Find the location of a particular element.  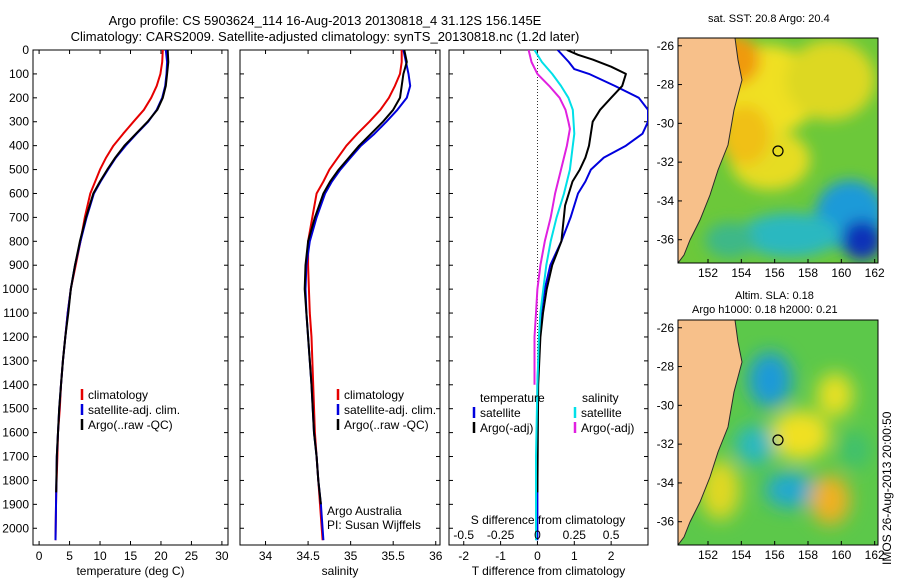

salinity-xtick-label: 35.5 is located at coordinates (394, 556).